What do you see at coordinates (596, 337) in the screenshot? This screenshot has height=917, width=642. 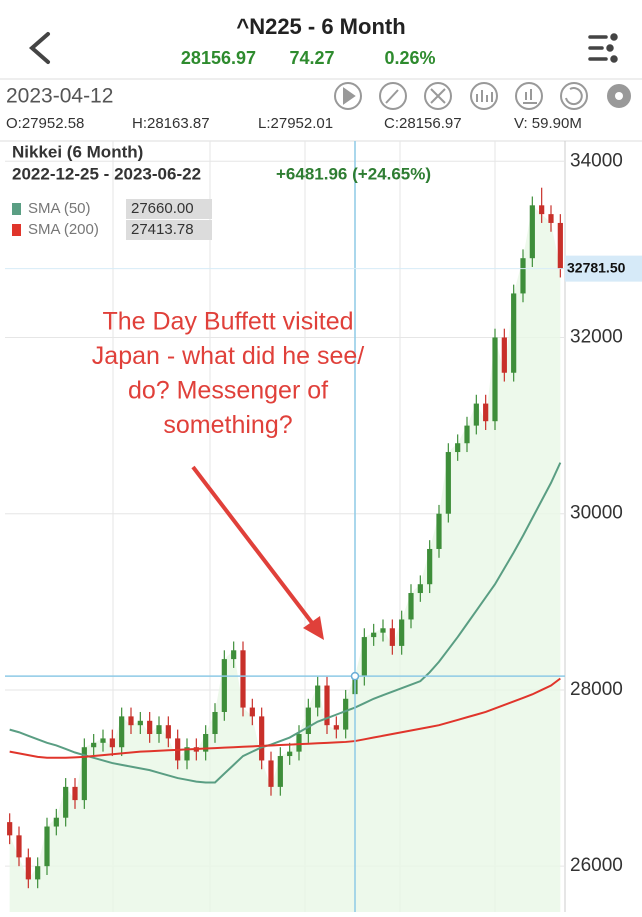 I see `y-tick-label: 32000` at bounding box center [596, 337].